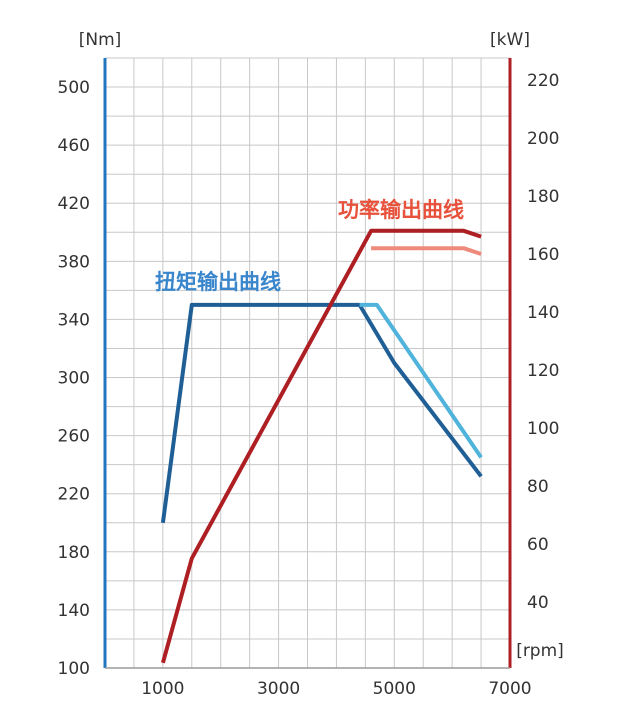 The height and width of the screenshot is (707, 630). I want to click on left-tick-label: 180, so click(74, 553).